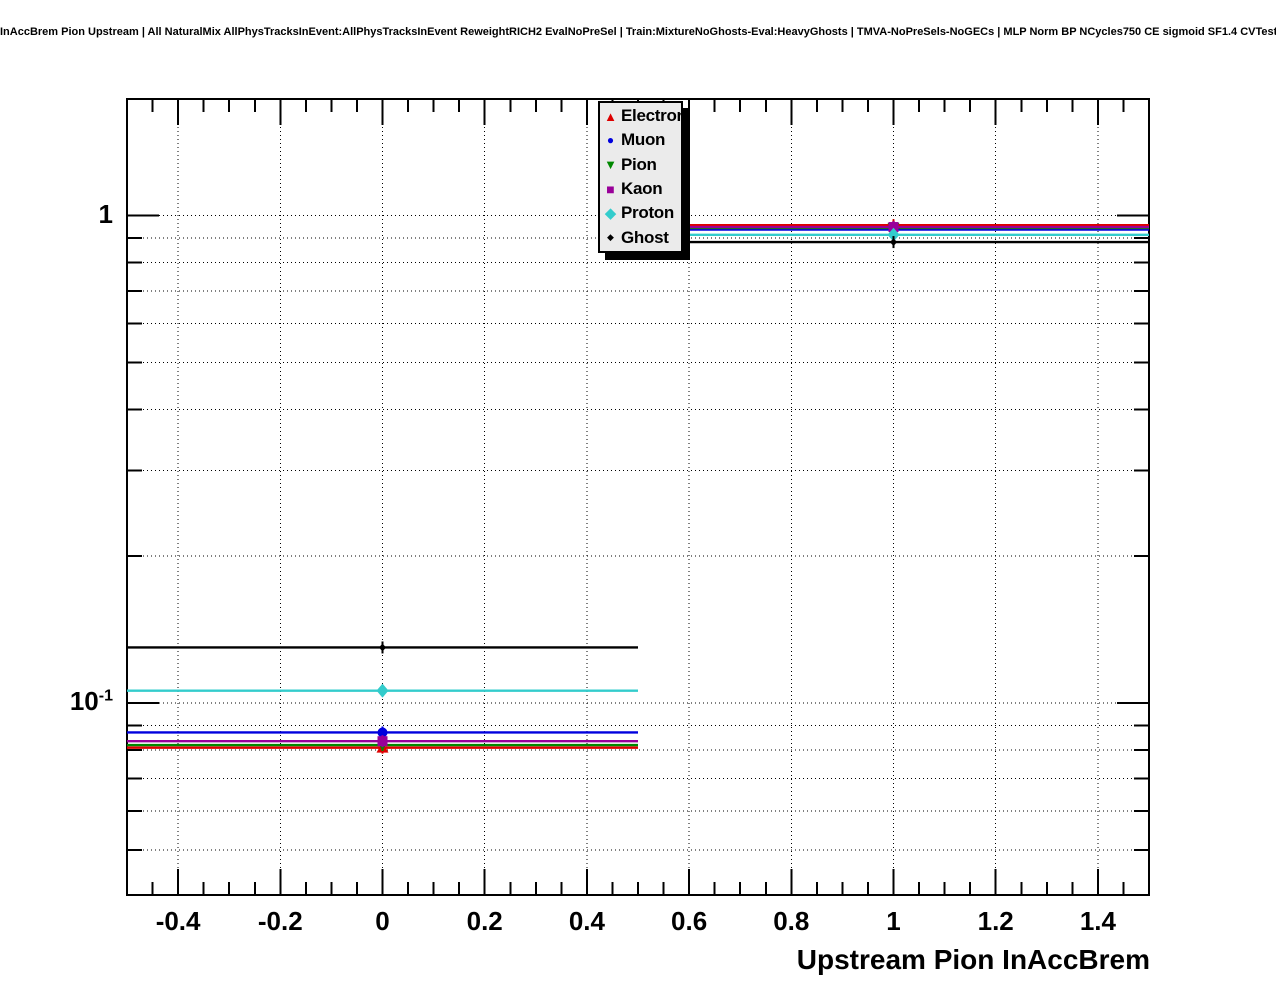 This screenshot has height=996, width=1276. I want to click on legend-label: Ghost, so click(645, 237).